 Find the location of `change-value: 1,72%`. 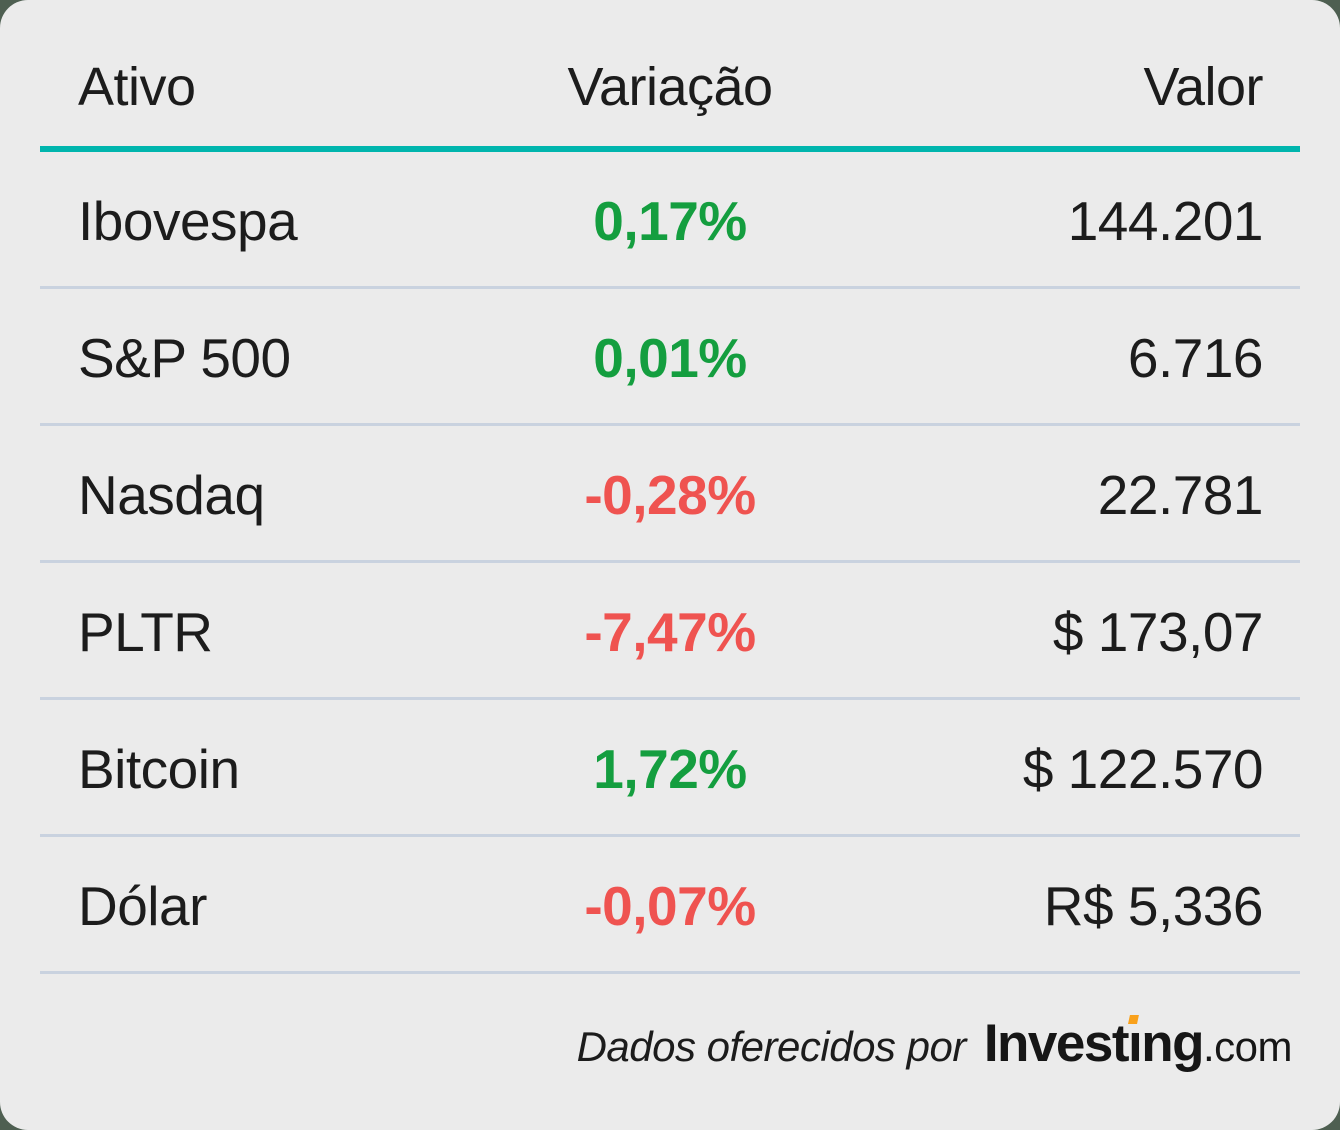

change-value: 1,72% is located at coordinates (670, 769).